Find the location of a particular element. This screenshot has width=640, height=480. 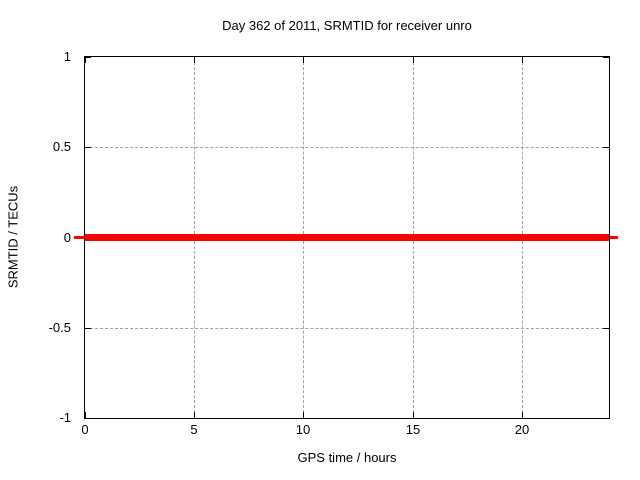

x-tick-label: 0 is located at coordinates (85, 429).